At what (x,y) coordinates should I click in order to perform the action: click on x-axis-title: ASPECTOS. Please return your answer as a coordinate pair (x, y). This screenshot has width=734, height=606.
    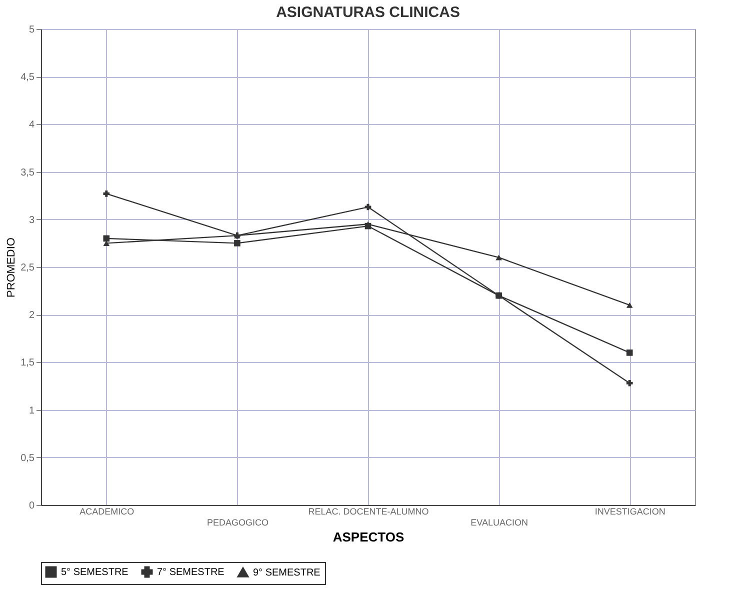
    Looking at the image, I should click on (368, 537).